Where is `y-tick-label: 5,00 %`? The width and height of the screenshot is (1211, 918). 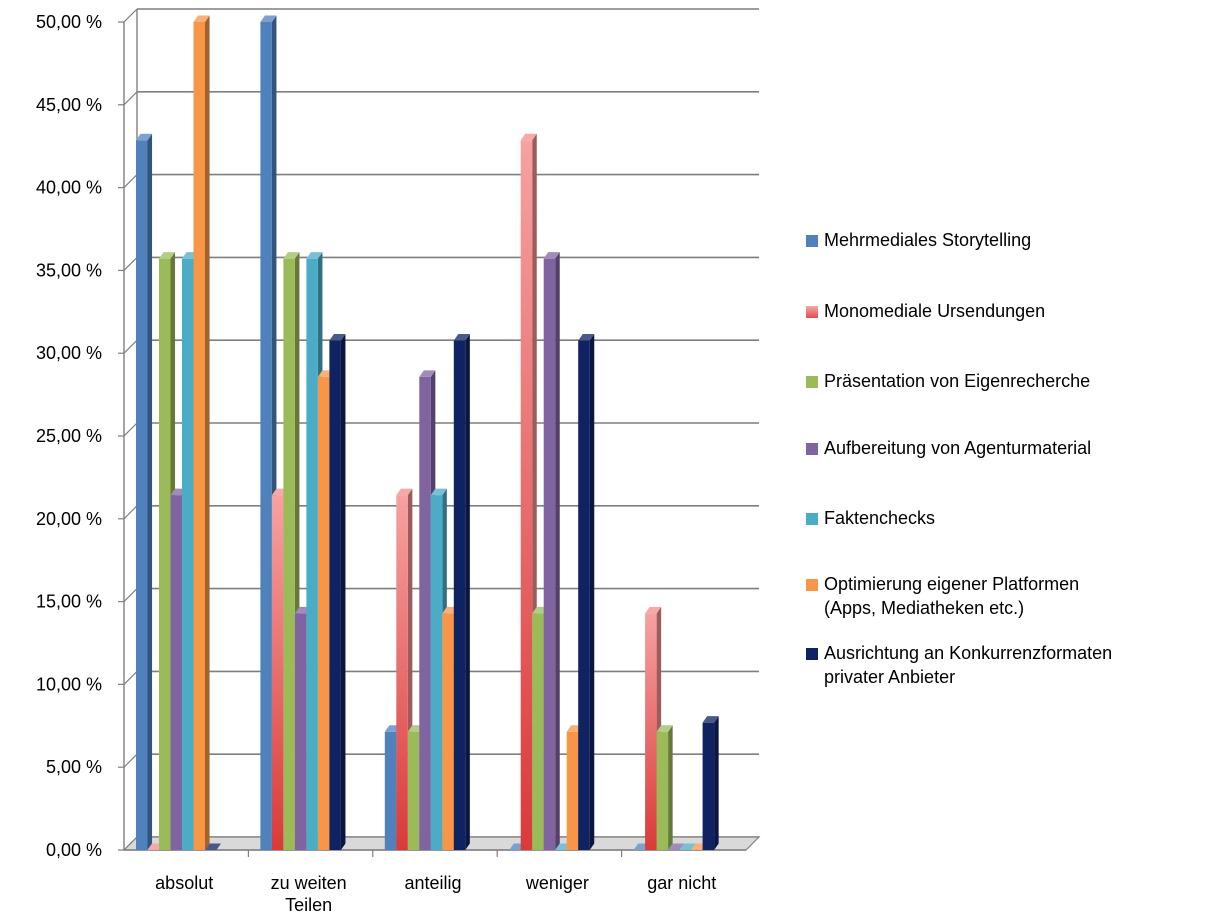 y-tick-label: 5,00 % is located at coordinates (74, 767).